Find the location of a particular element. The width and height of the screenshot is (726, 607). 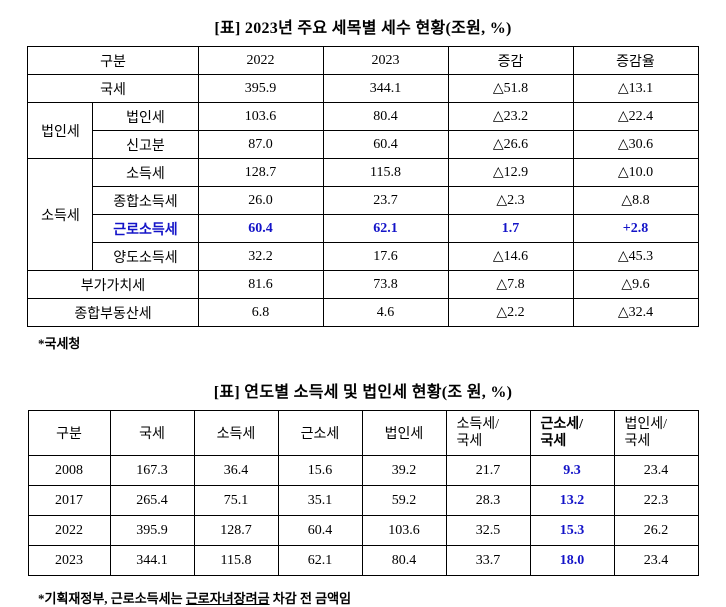

footnote-text-underlined: 근로자녀장려금 is located at coordinates (227, 598).